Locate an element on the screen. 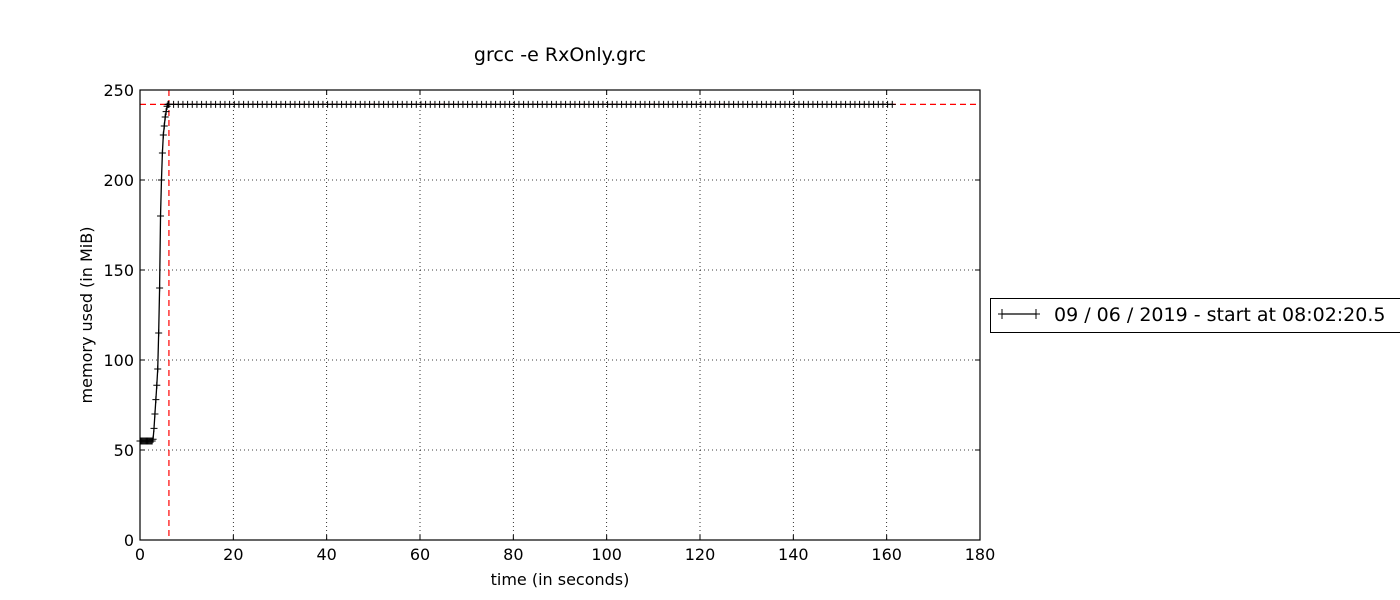  y-tick-label: 200 is located at coordinates (118, 180).